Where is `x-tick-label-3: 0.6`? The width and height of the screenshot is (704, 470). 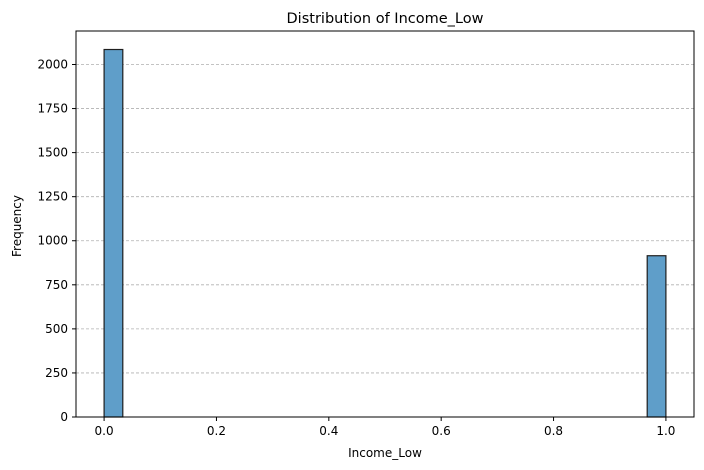
x-tick-label-3: 0.6 is located at coordinates (441, 431).